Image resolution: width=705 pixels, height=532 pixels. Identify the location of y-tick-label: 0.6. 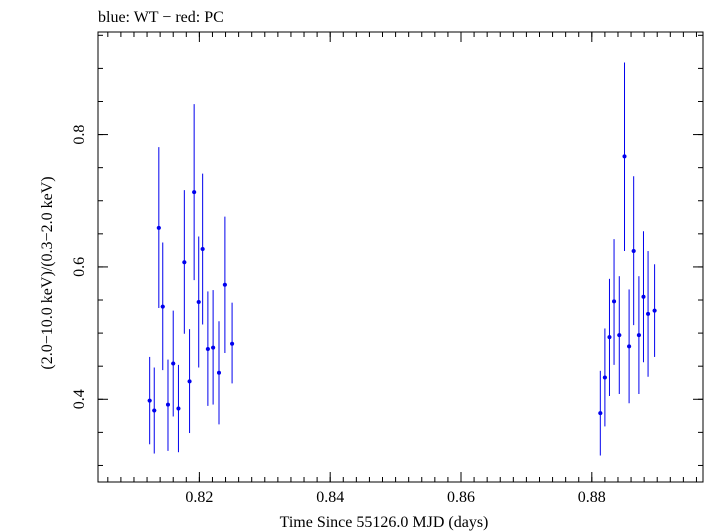
(79, 267).